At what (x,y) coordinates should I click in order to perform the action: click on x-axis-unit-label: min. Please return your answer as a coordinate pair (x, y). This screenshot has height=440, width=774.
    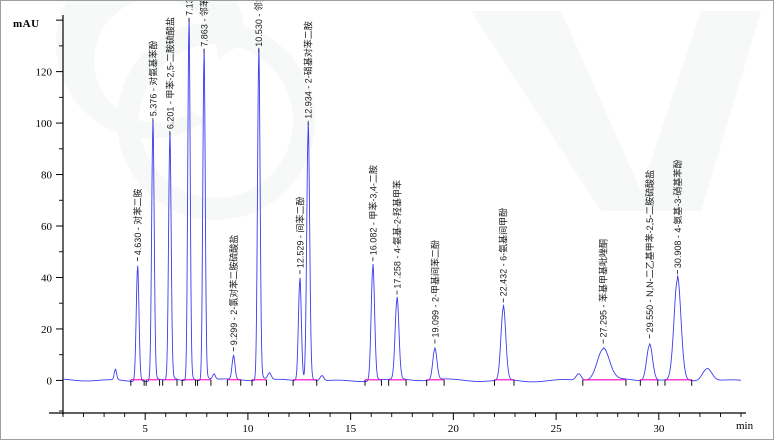
    Looking at the image, I should click on (745, 426).